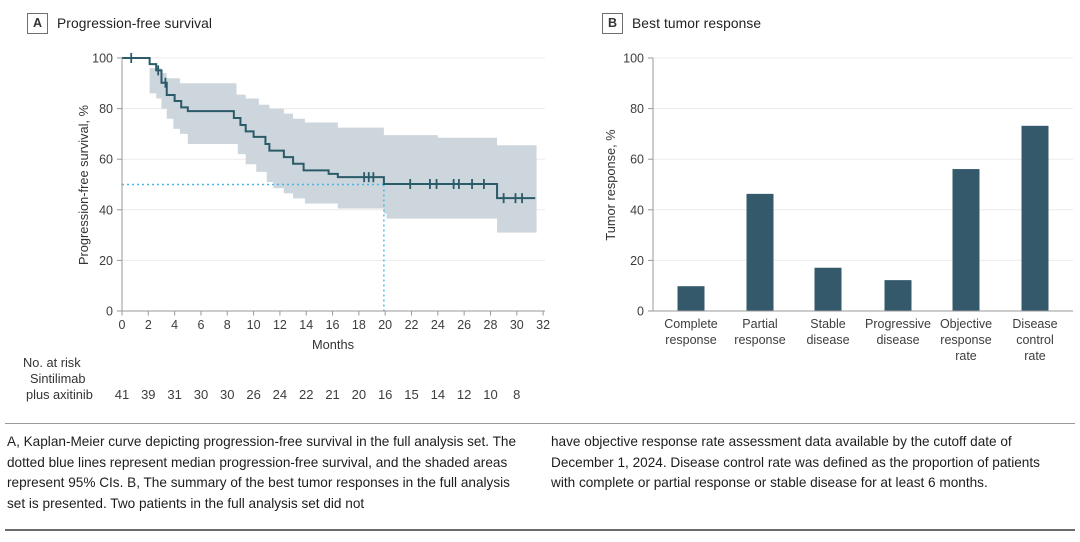  Describe the element at coordinates (359, 394) in the screenshot. I see `risk-count: 20` at that location.